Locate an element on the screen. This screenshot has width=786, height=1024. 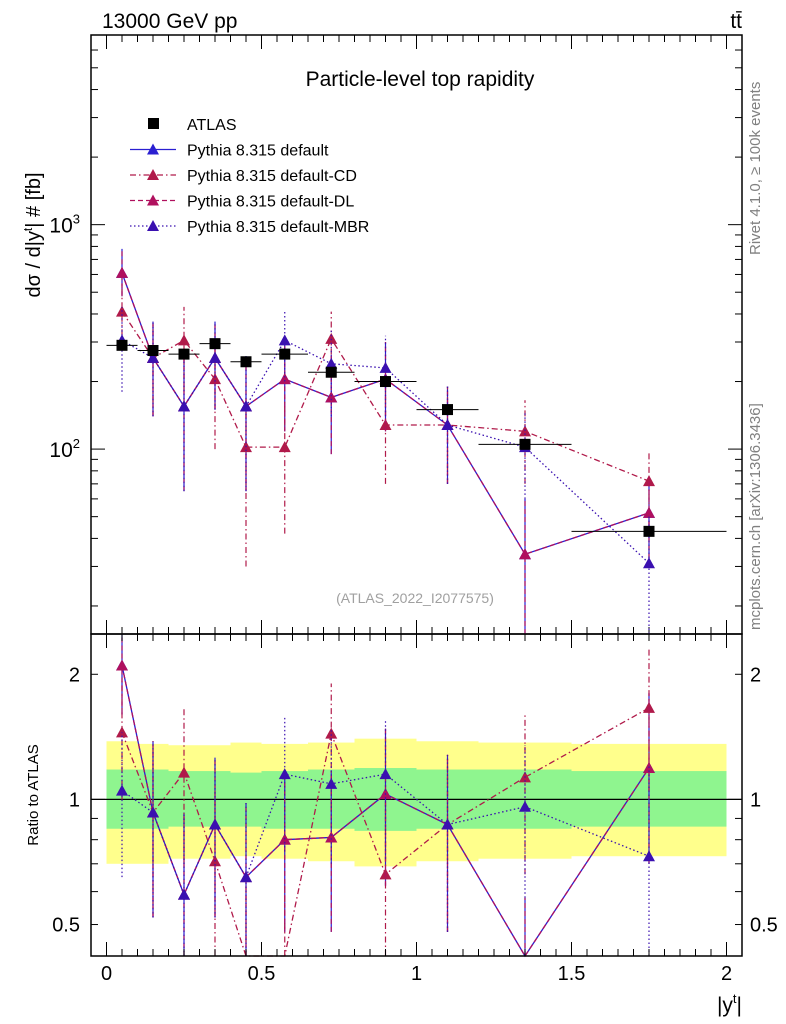
legend-marker-atlas is located at coordinates (153, 123).